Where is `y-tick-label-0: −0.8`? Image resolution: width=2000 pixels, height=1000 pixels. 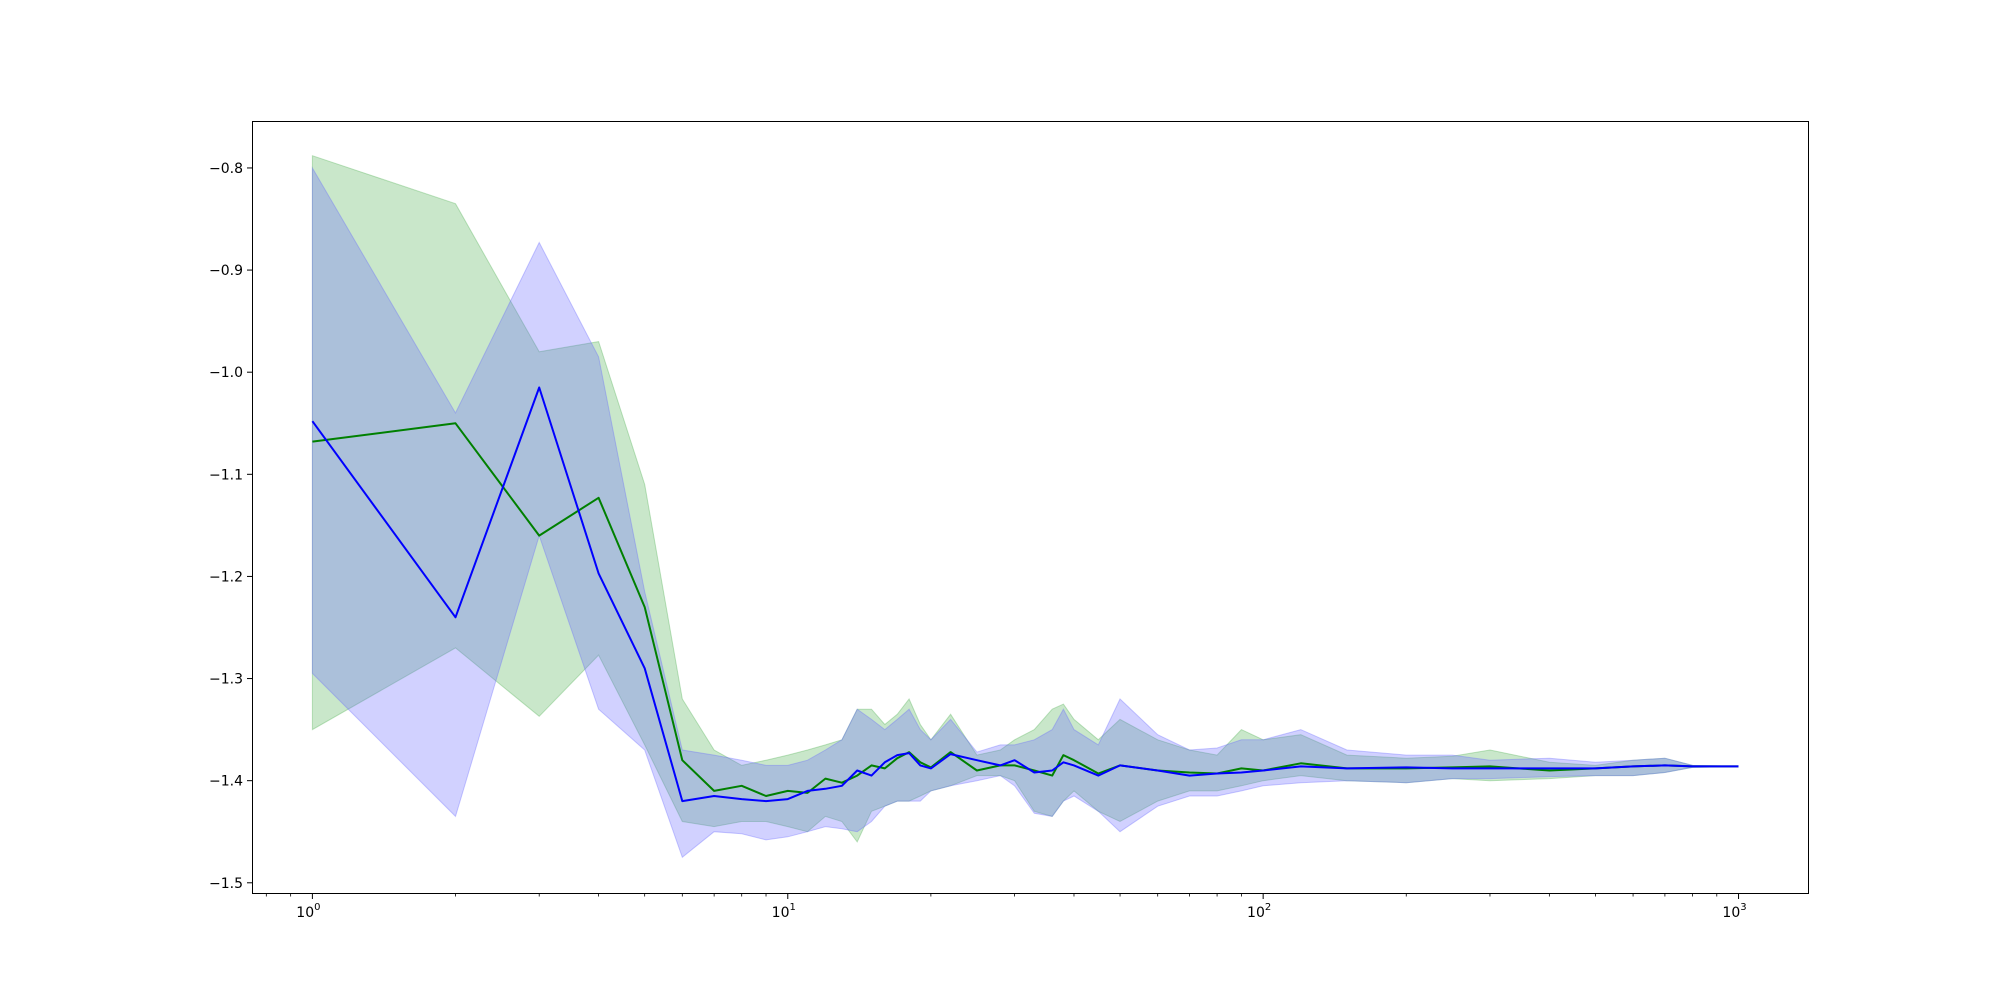
y-tick-label-0: −0.8 is located at coordinates (226, 169).